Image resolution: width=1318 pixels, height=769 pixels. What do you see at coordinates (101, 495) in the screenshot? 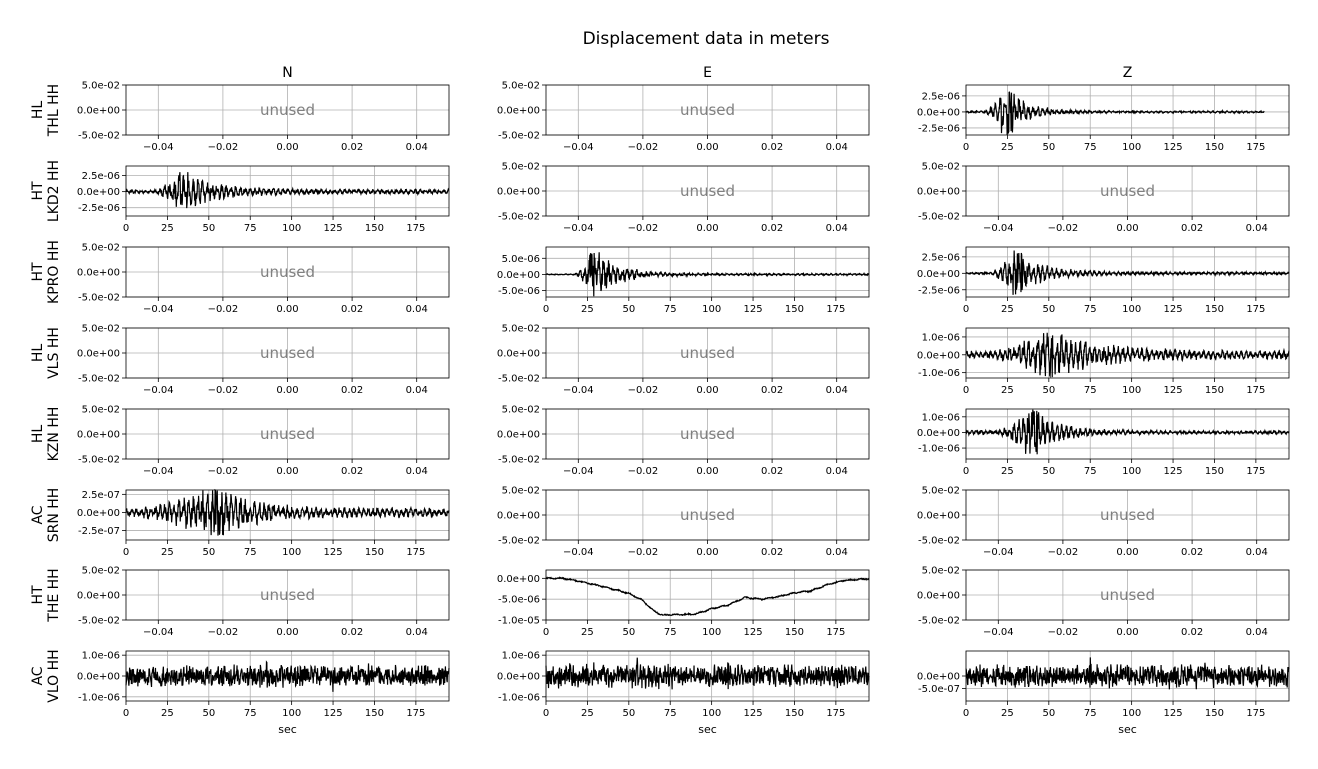
I see `y-tick-label: 2.5e-07` at bounding box center [101, 495].